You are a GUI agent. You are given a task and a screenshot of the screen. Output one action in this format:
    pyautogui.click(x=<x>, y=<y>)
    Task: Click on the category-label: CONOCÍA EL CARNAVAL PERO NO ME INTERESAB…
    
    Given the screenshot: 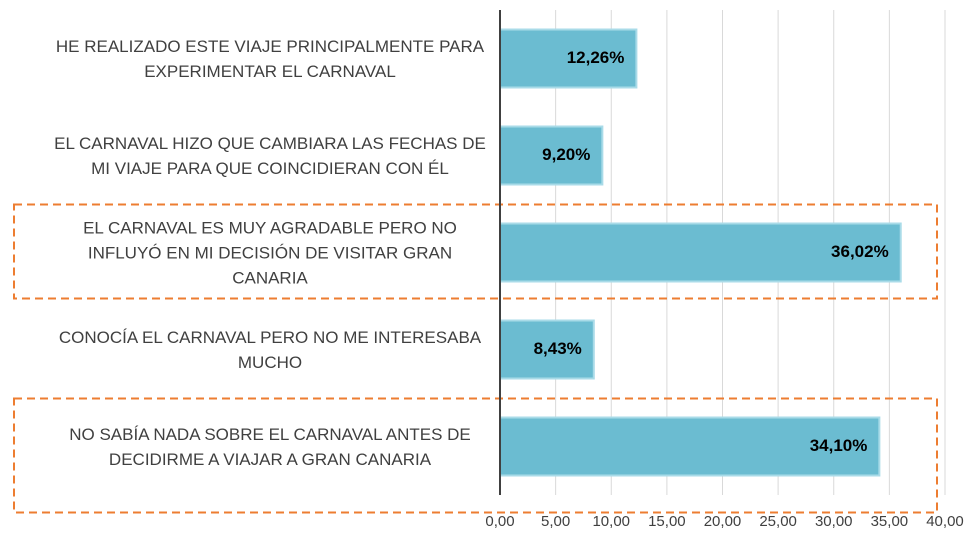 What is the action you would take?
    pyautogui.click(x=270, y=349)
    